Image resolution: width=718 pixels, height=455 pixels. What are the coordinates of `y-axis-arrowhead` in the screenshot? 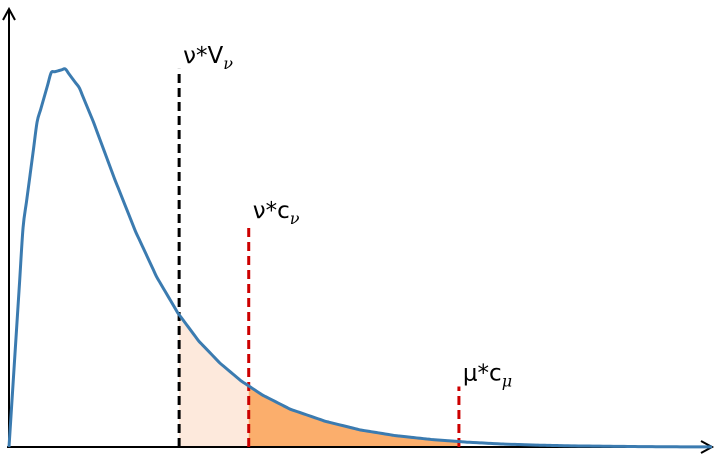 It's located at (9, 13).